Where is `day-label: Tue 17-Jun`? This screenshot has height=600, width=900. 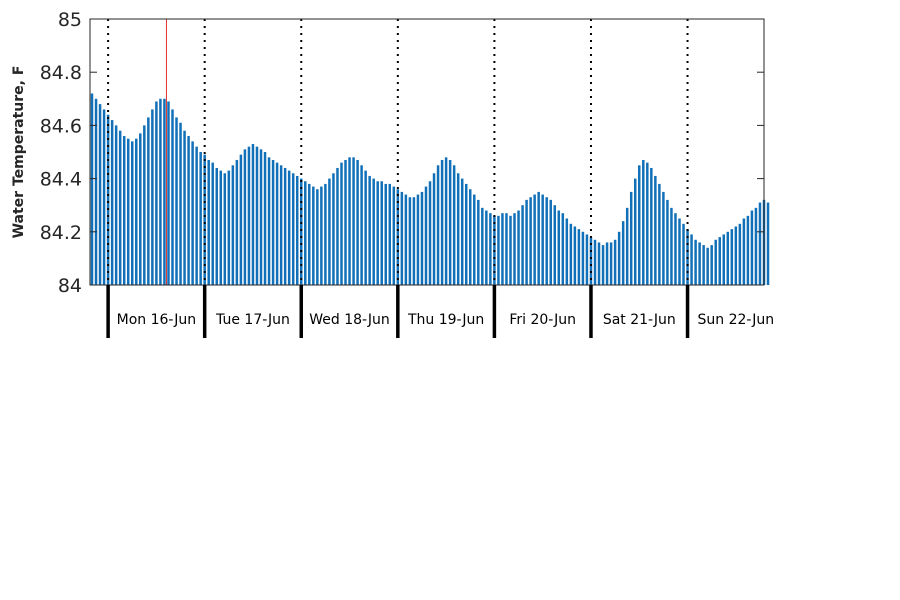 day-label: Tue 17-Jun is located at coordinates (252, 320).